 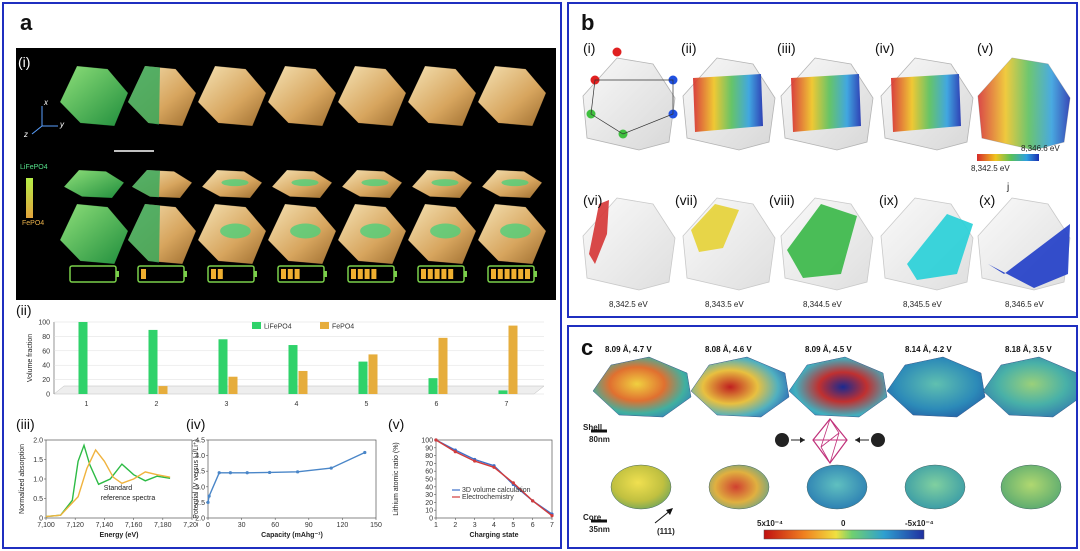 What do you see at coordinates (44, 323) in the screenshot?
I see `y-tick-label: 100` at bounding box center [44, 323].